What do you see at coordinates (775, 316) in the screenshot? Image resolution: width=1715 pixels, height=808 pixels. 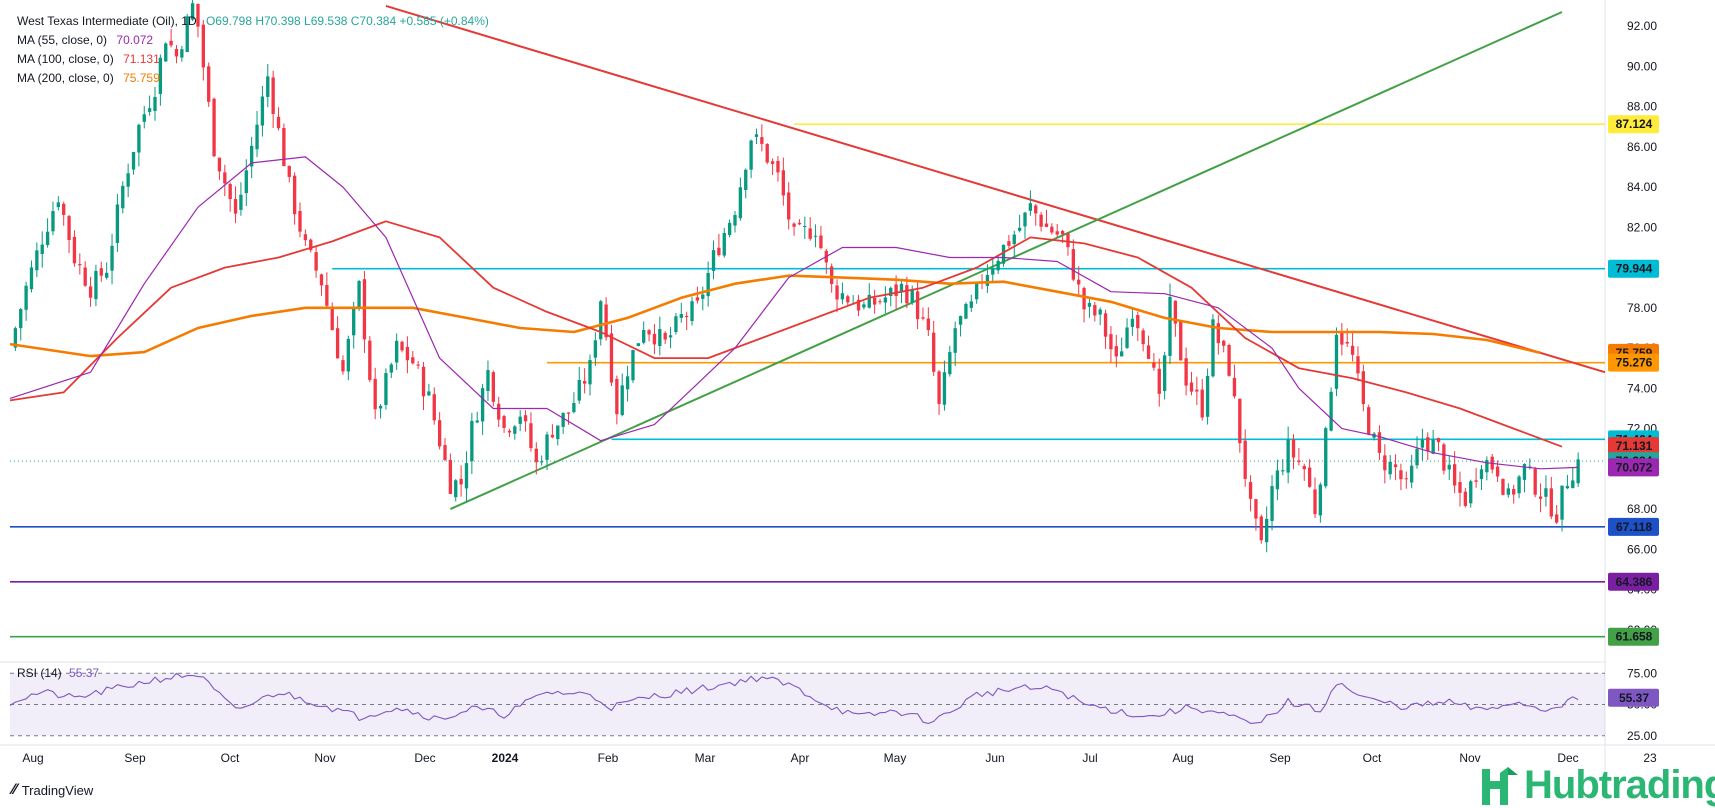 I see `ma200-line` at bounding box center [775, 316].